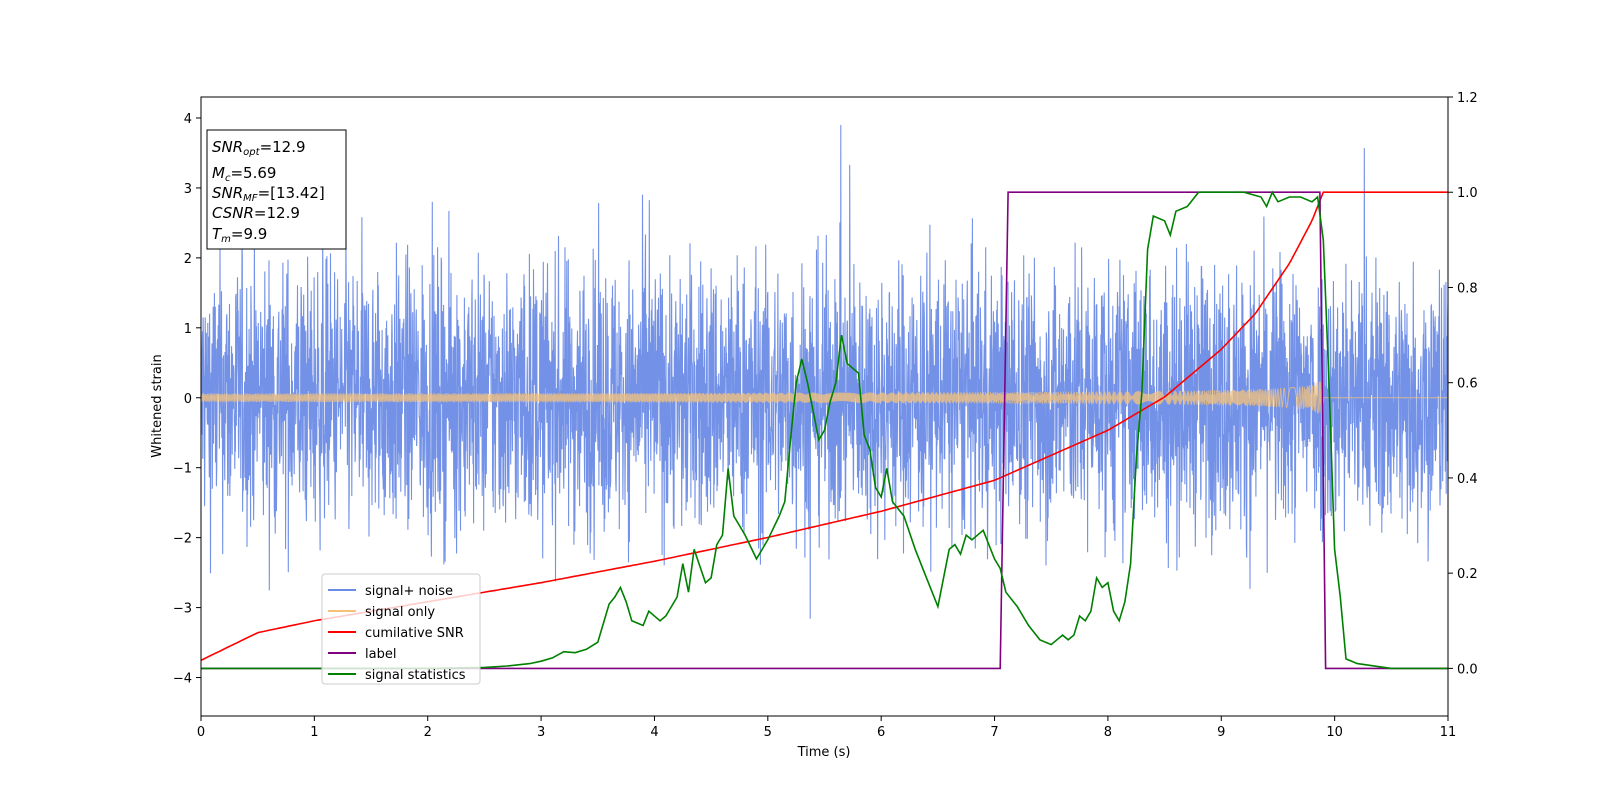 The height and width of the screenshot is (800, 1600). What do you see at coordinates (157, 405) in the screenshot?
I see `y-axis-label: Whitened strain` at bounding box center [157, 405].